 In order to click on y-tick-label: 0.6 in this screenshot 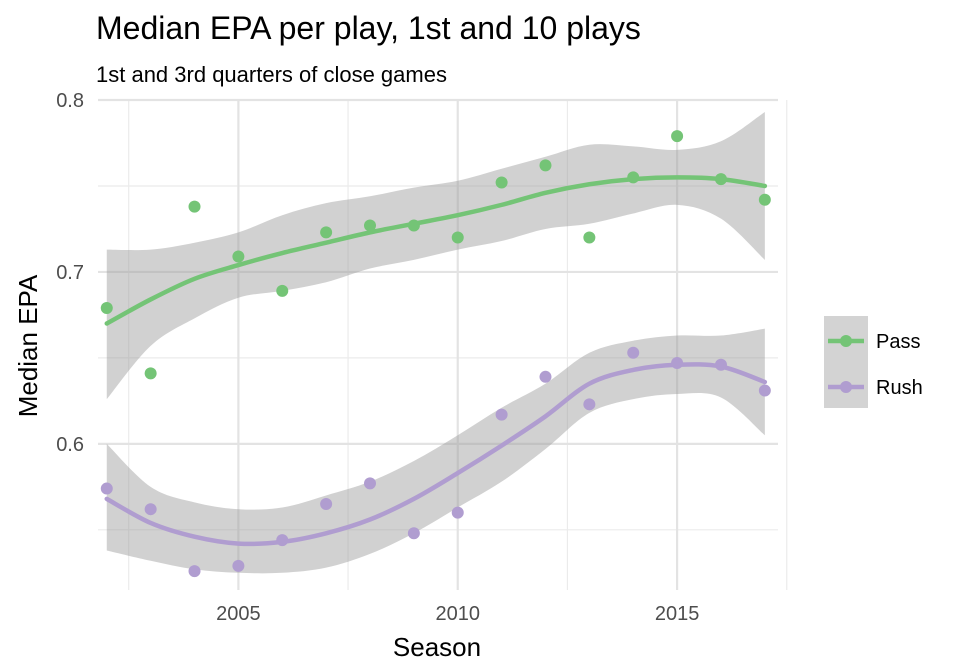, I will do `click(70, 445)`.